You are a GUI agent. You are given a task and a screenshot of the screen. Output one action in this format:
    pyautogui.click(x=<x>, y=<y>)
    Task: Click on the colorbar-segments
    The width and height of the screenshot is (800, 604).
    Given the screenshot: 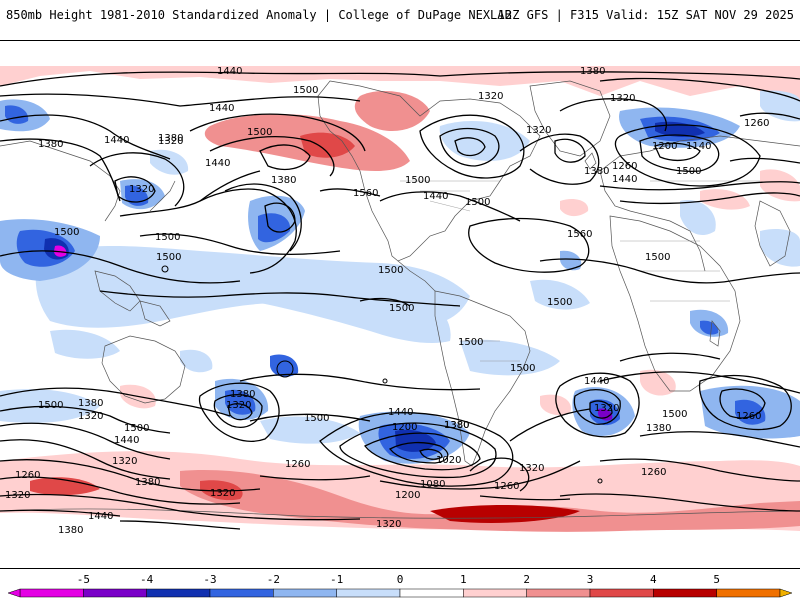 What is the action you would take?
    pyautogui.click(x=400, y=593)
    